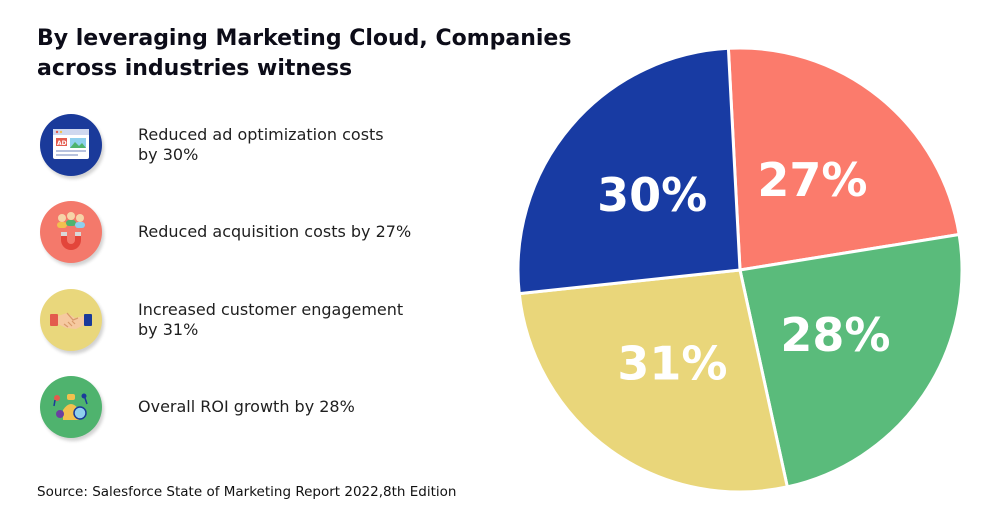 This screenshot has width=1000, height=520. Describe the element at coordinates (71, 232) in the screenshot. I see `magnet-users-icon` at that location.